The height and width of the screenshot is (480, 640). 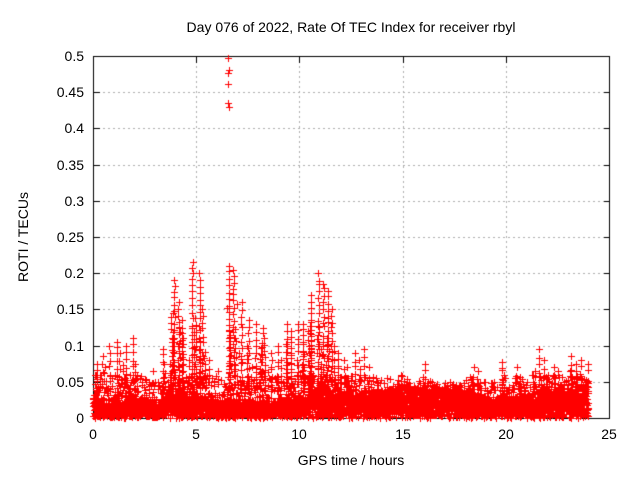 I want to click on y-tick-label: 0, so click(x=80, y=418).